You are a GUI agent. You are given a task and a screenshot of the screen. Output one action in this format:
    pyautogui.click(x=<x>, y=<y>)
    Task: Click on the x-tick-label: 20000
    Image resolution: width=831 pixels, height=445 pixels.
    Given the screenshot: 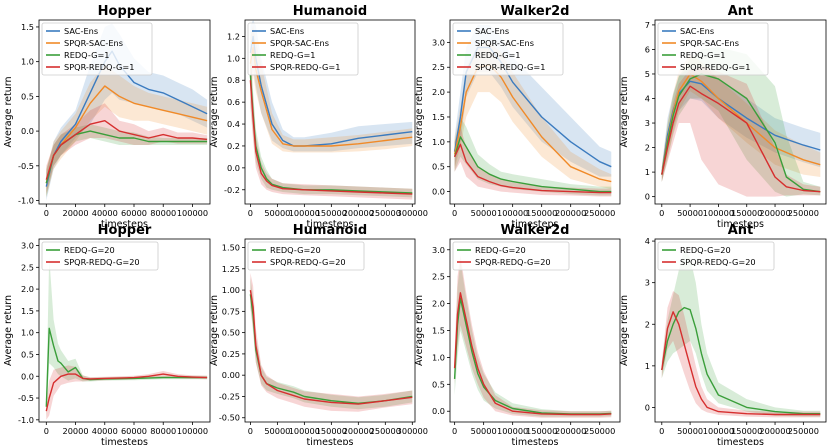 What is the action you would take?
    pyautogui.click(x=76, y=431)
    